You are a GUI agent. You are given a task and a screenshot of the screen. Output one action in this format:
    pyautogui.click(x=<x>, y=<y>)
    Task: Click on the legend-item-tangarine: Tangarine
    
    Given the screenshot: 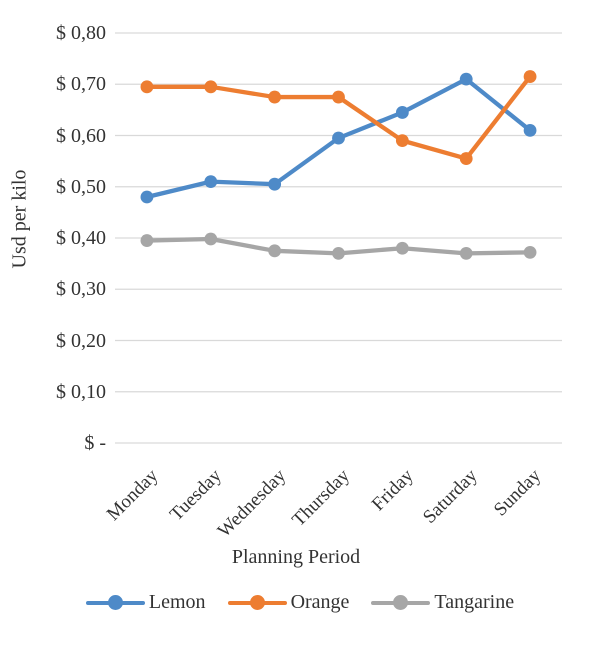 What is the action you would take?
    pyautogui.click(x=442, y=602)
    